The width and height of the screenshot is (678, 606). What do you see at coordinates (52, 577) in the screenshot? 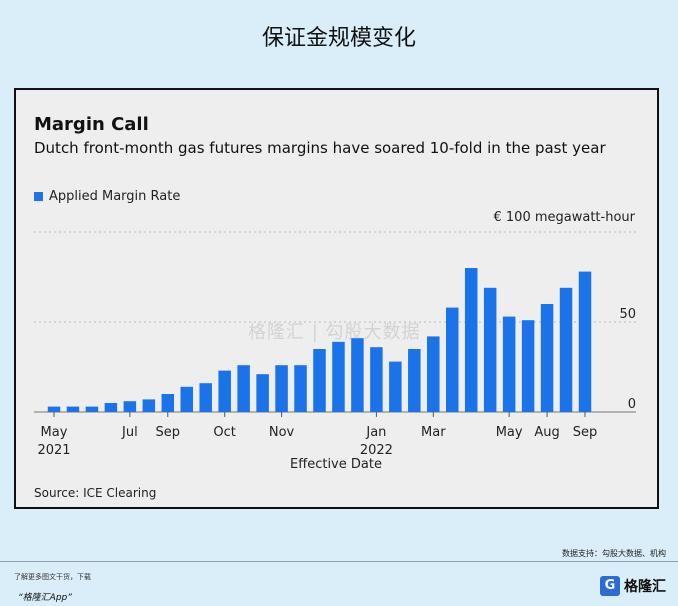
I see `footer-note: 了解更多图文干货，下载` at bounding box center [52, 577].